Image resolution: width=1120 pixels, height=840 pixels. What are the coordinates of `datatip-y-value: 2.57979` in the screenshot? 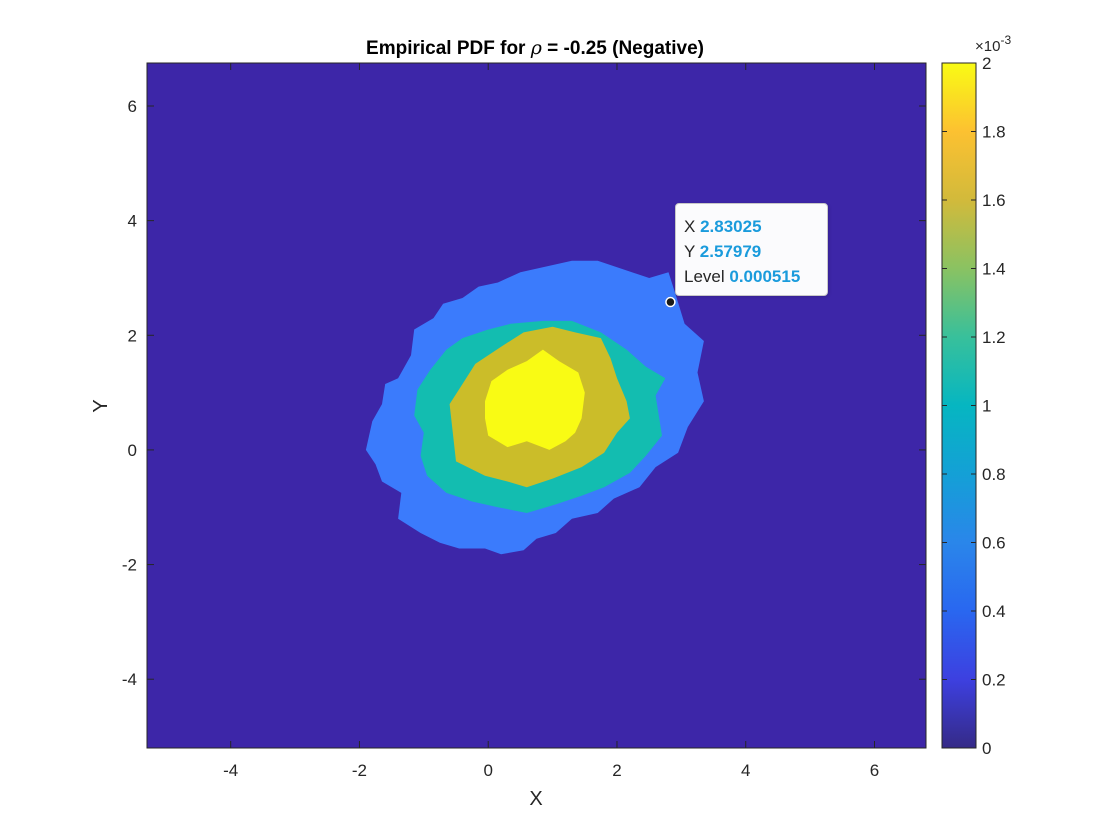 It's located at (730, 251).